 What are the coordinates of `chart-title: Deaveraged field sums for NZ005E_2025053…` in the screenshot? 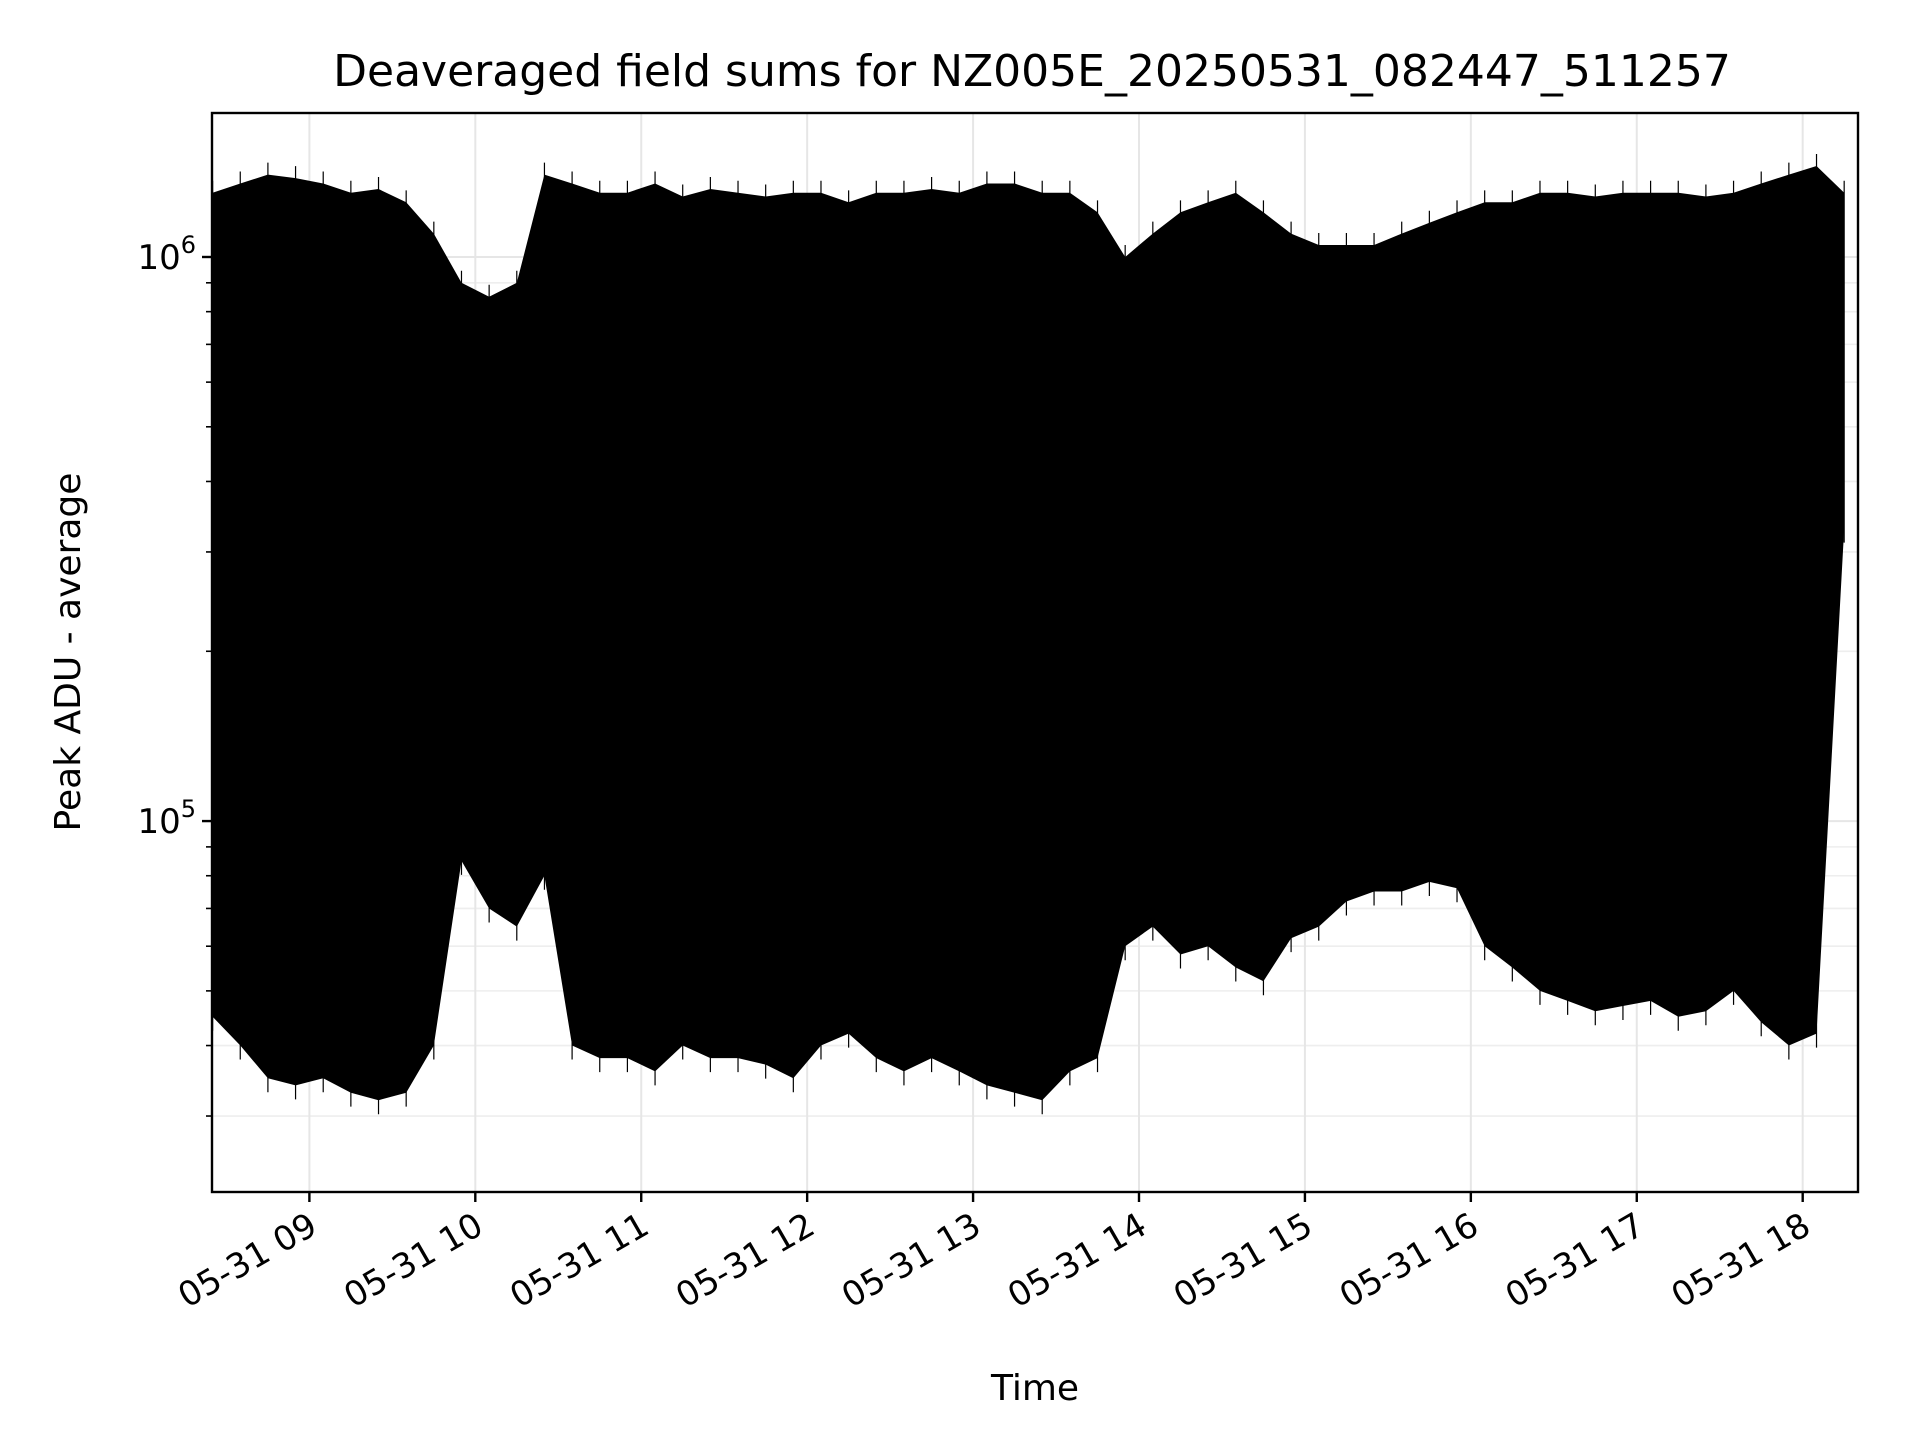 It's located at (1032, 71).